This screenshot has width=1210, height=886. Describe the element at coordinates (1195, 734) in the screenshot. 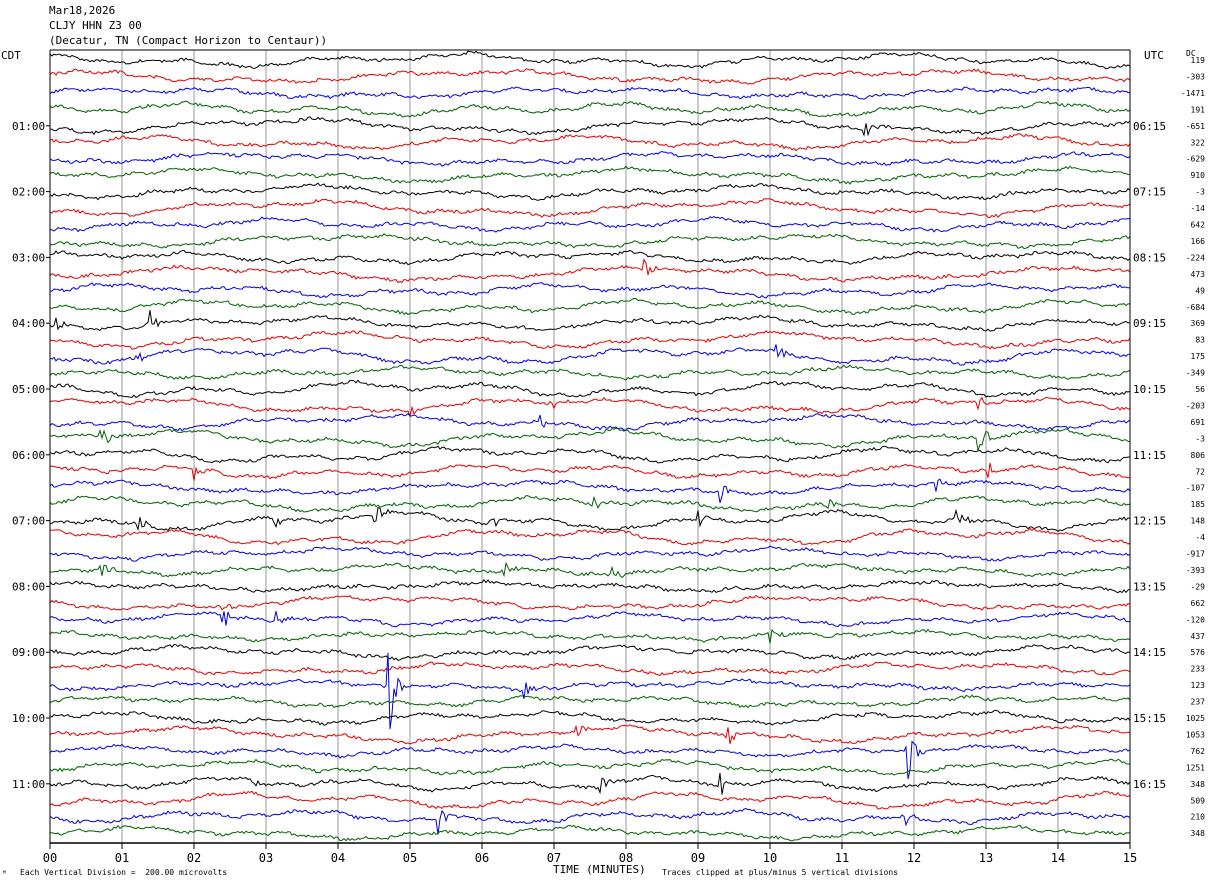

I see `dc-offset-value: 1053` at that location.